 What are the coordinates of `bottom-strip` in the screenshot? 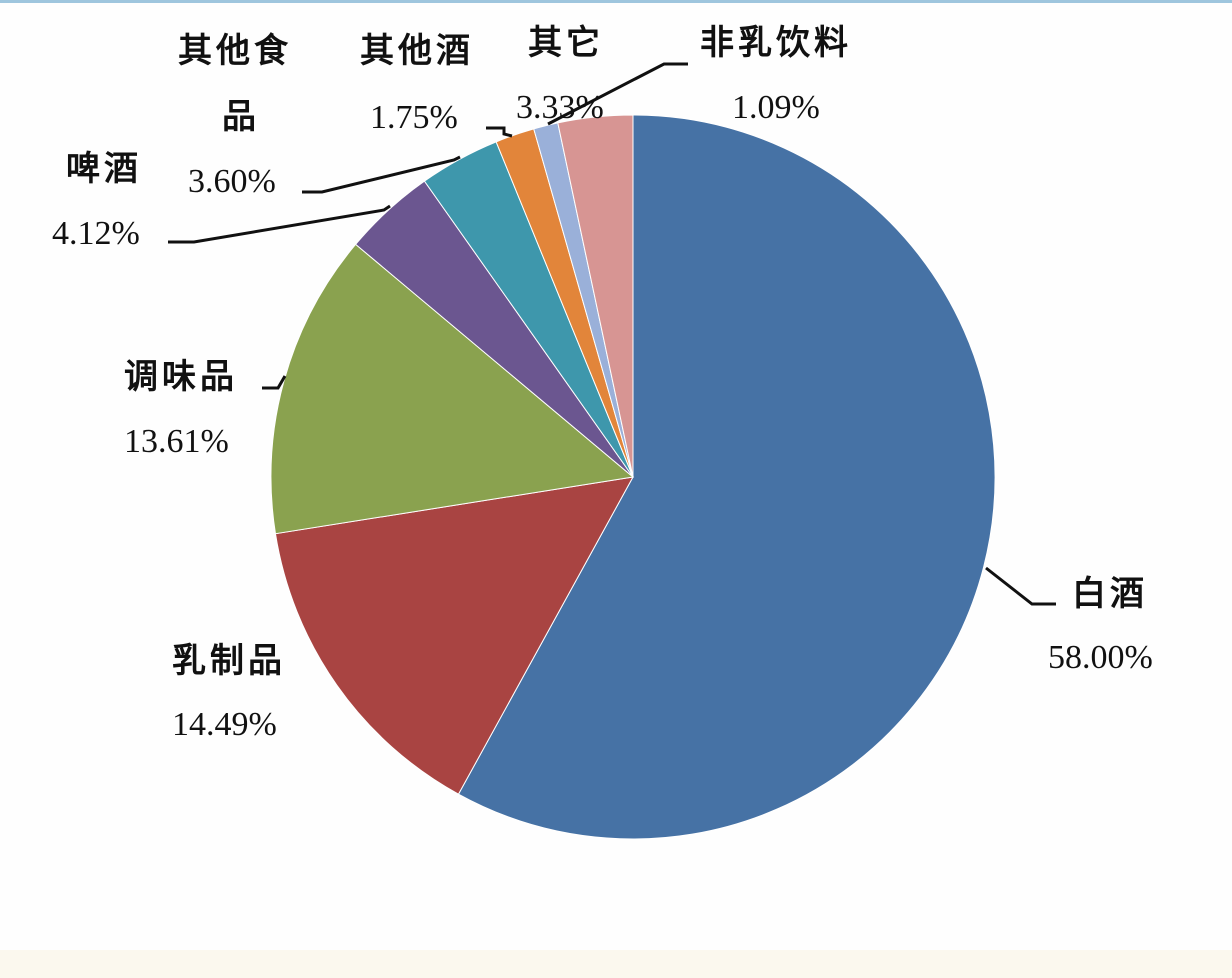 It's located at (616, 964).